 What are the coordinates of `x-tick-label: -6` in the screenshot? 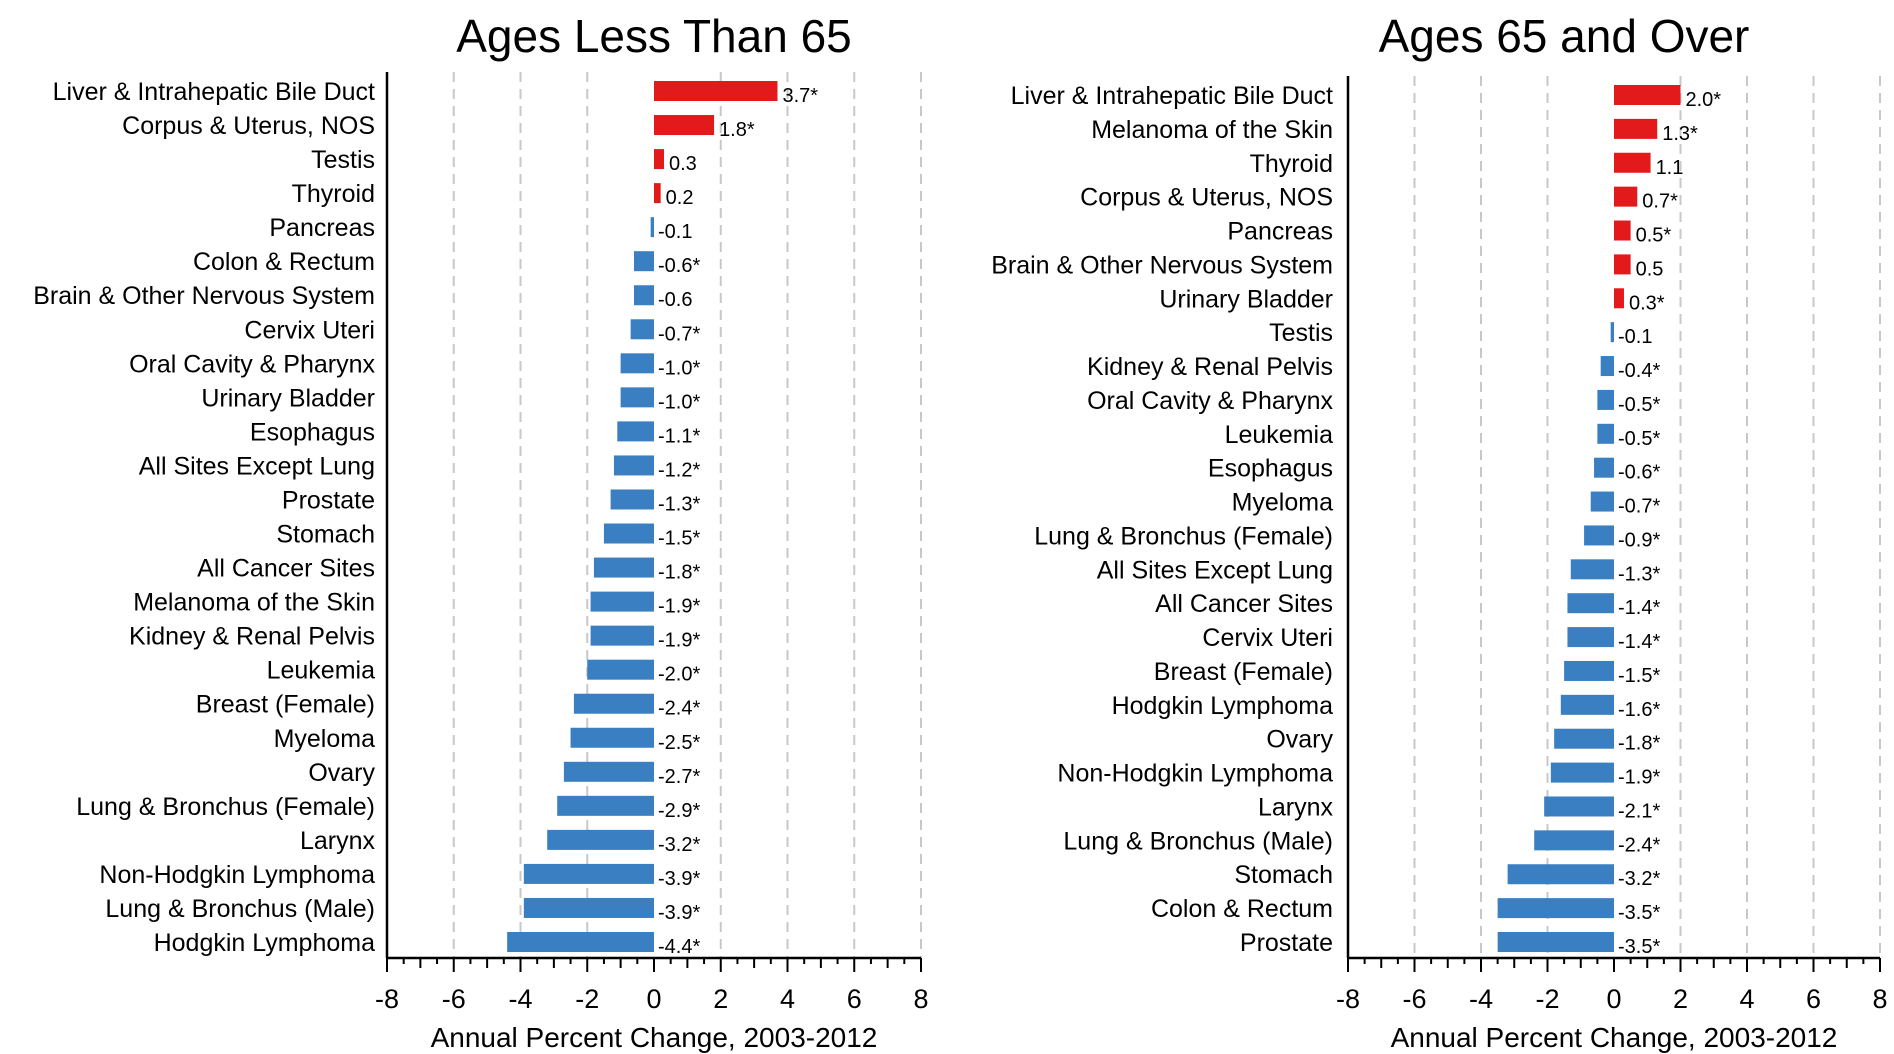 It's located at (1414, 999).